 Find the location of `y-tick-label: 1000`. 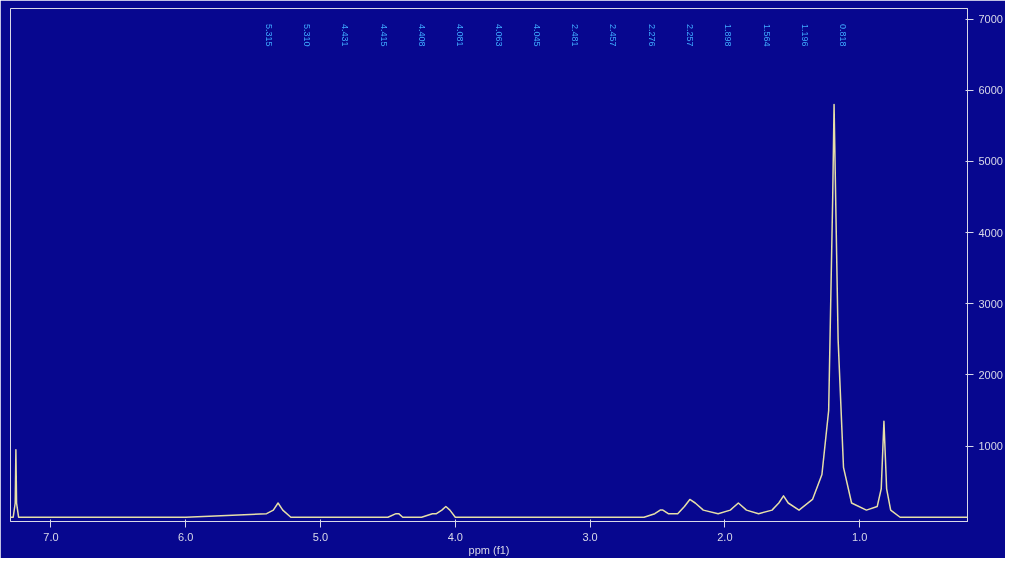

y-tick-label: 1000 is located at coordinates (990, 446).